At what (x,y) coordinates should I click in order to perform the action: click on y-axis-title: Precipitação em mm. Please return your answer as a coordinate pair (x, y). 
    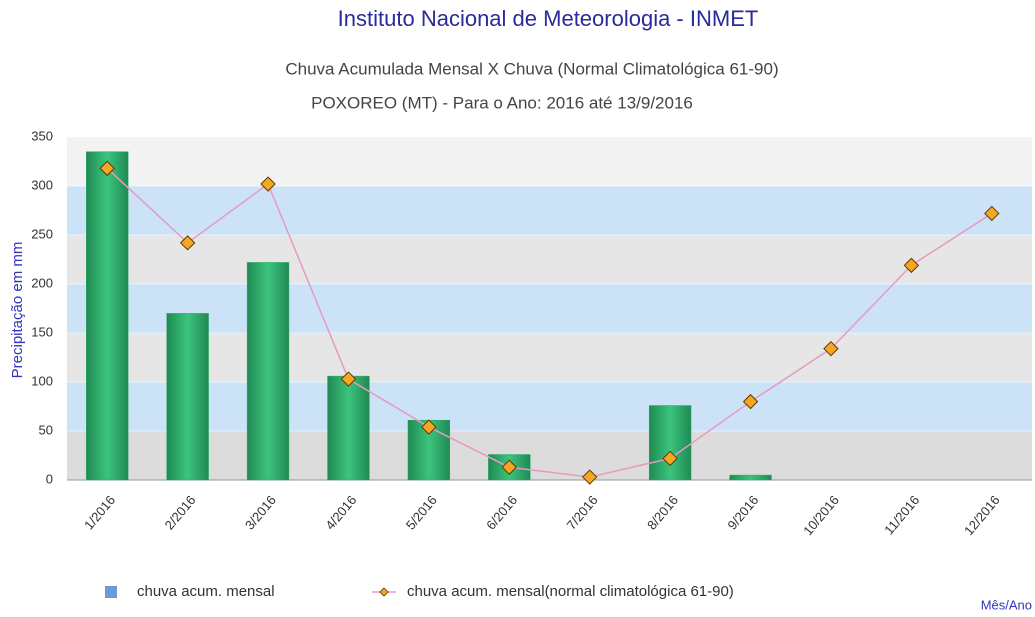
    Looking at the image, I should click on (17, 310).